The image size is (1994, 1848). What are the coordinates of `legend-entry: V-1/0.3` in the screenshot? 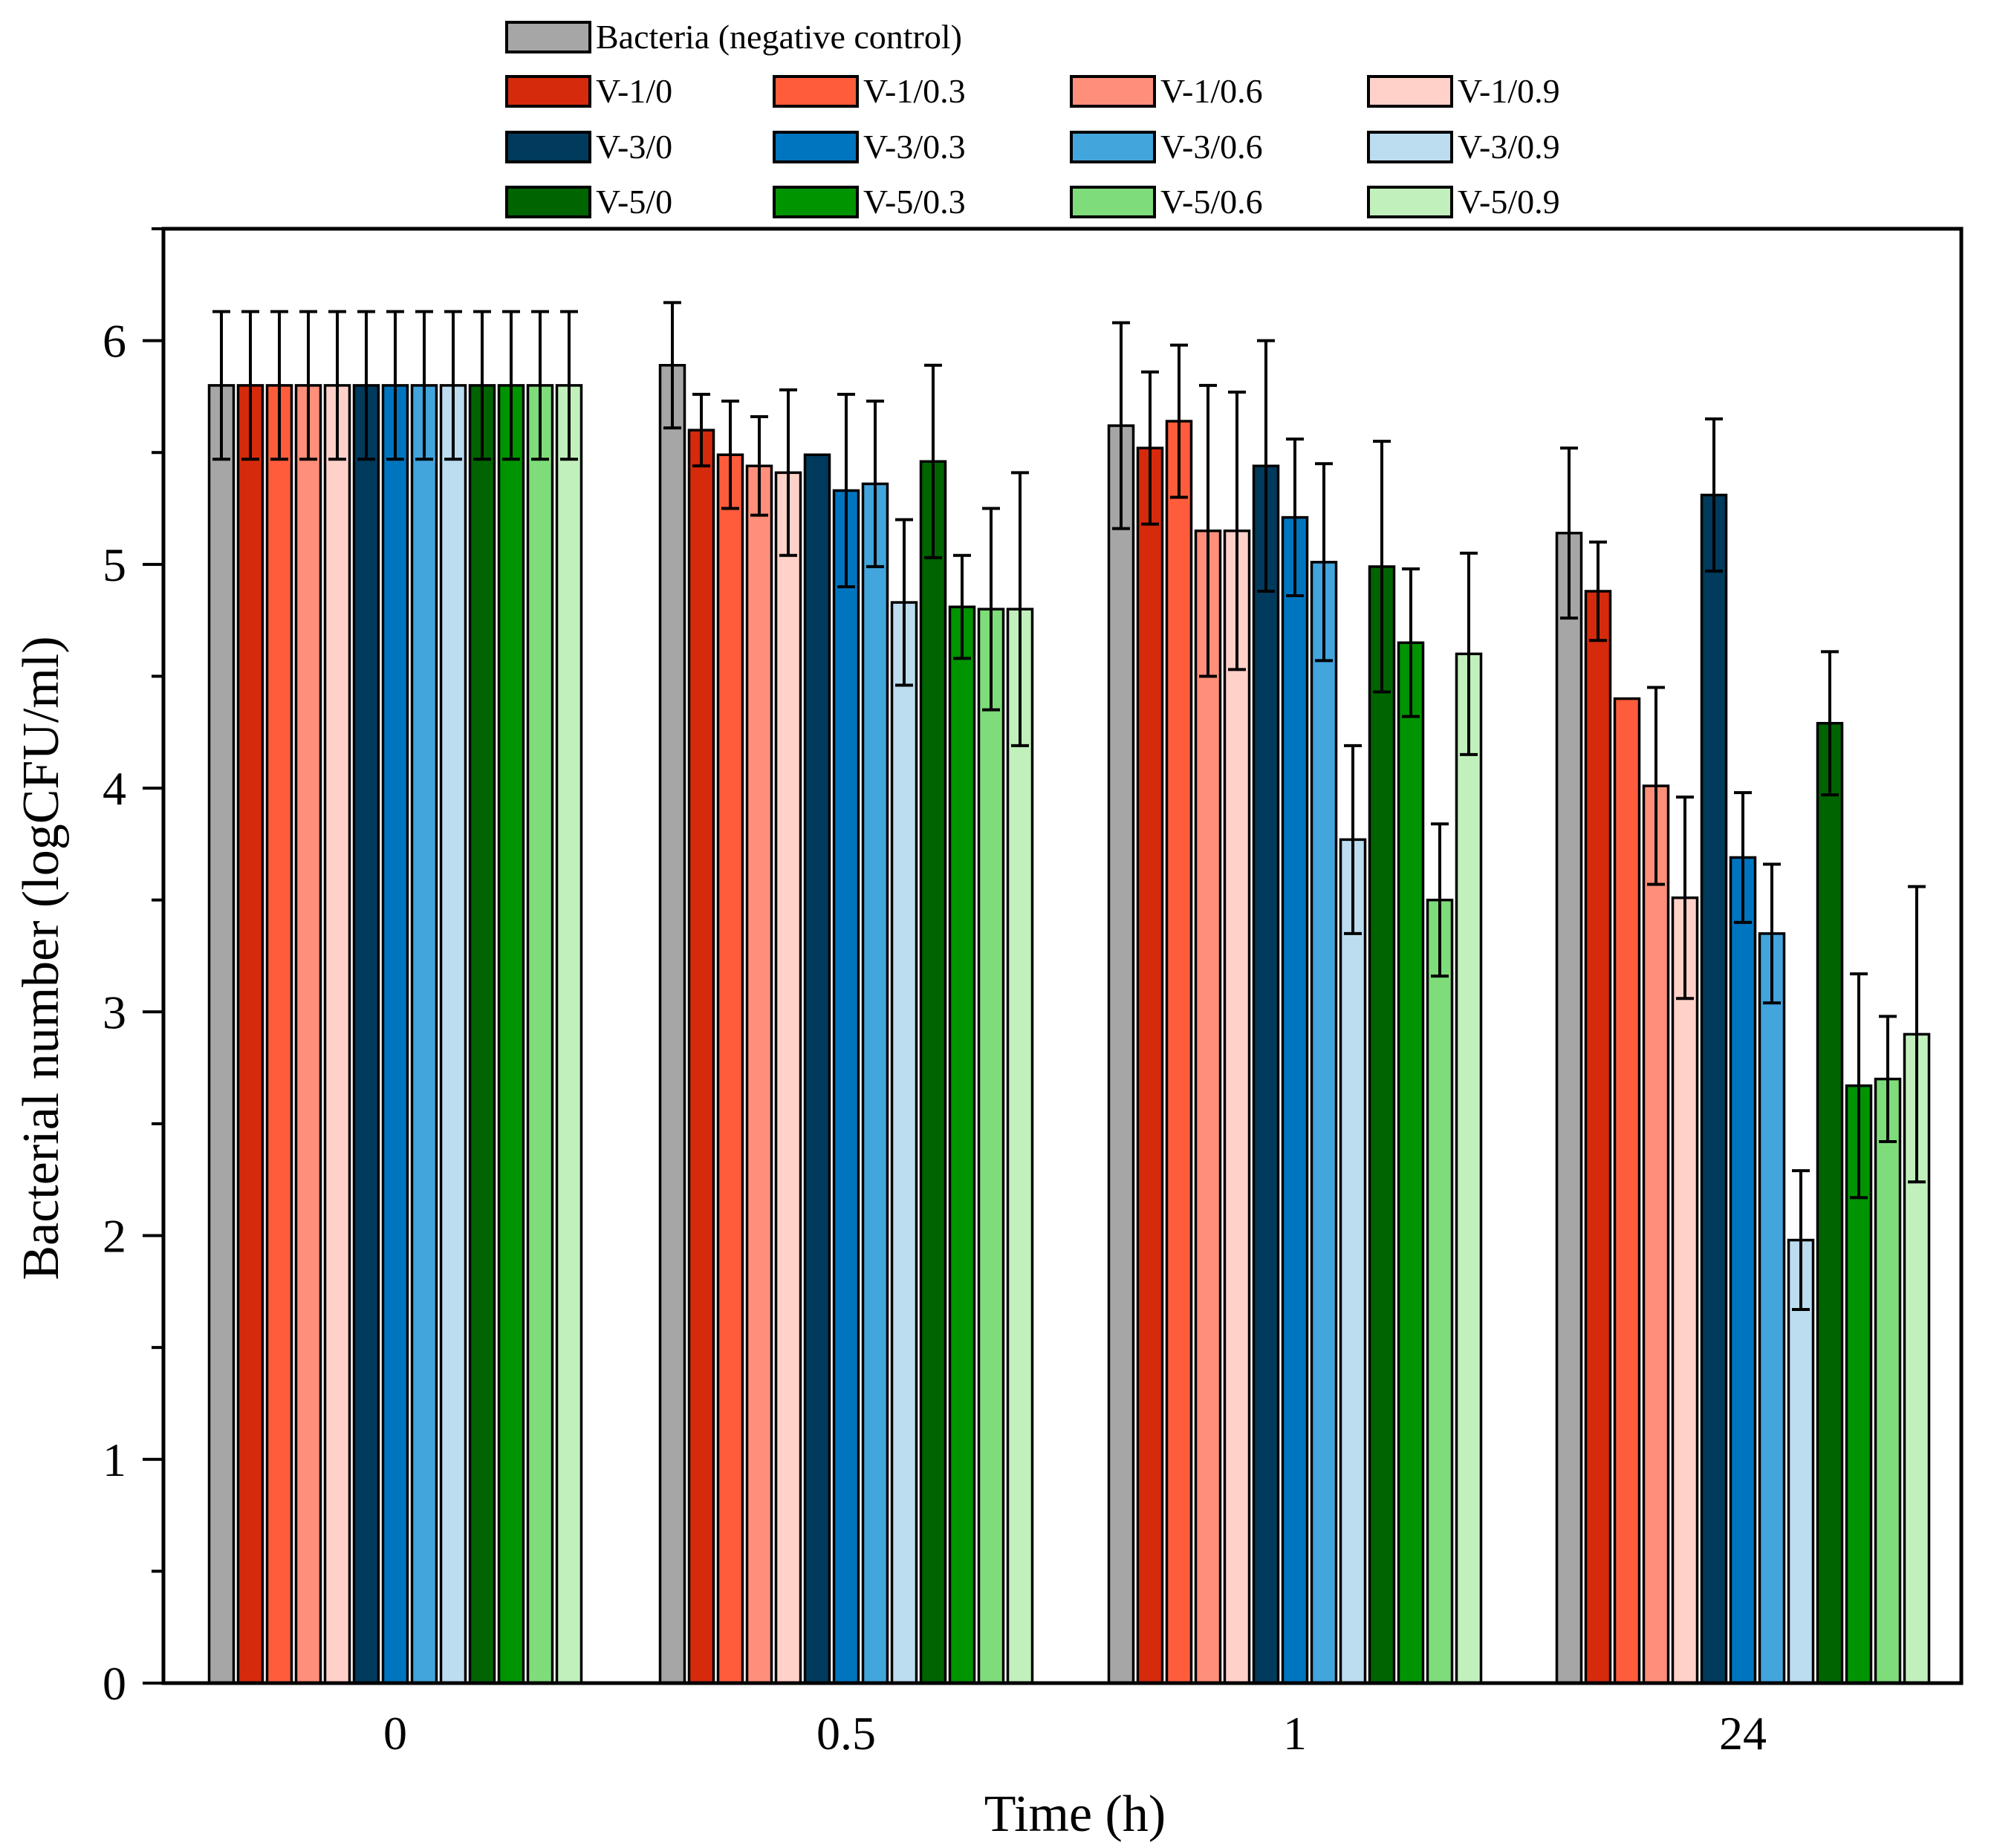 It's located at (869, 91).